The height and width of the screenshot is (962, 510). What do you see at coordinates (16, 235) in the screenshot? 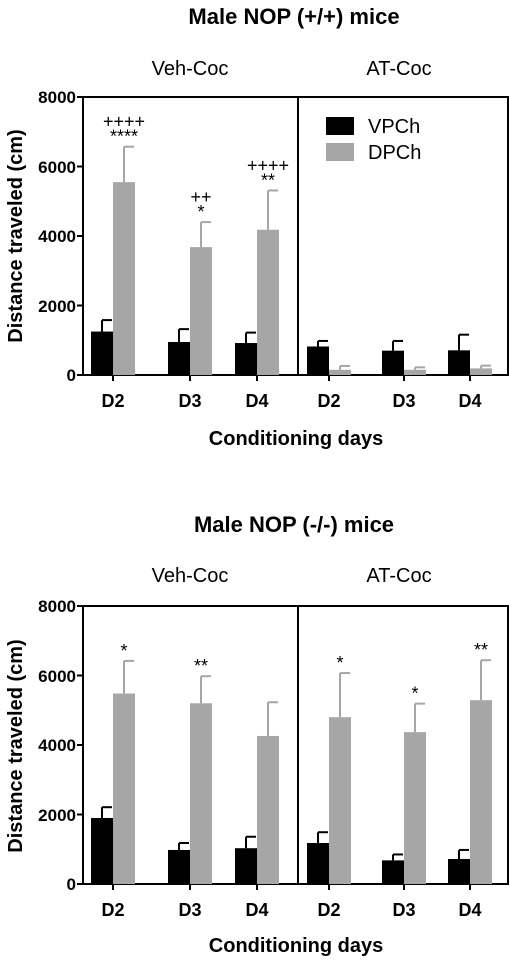
I see `chart-top-y-axis-title: Distance traveled (cm)` at bounding box center [16, 235].